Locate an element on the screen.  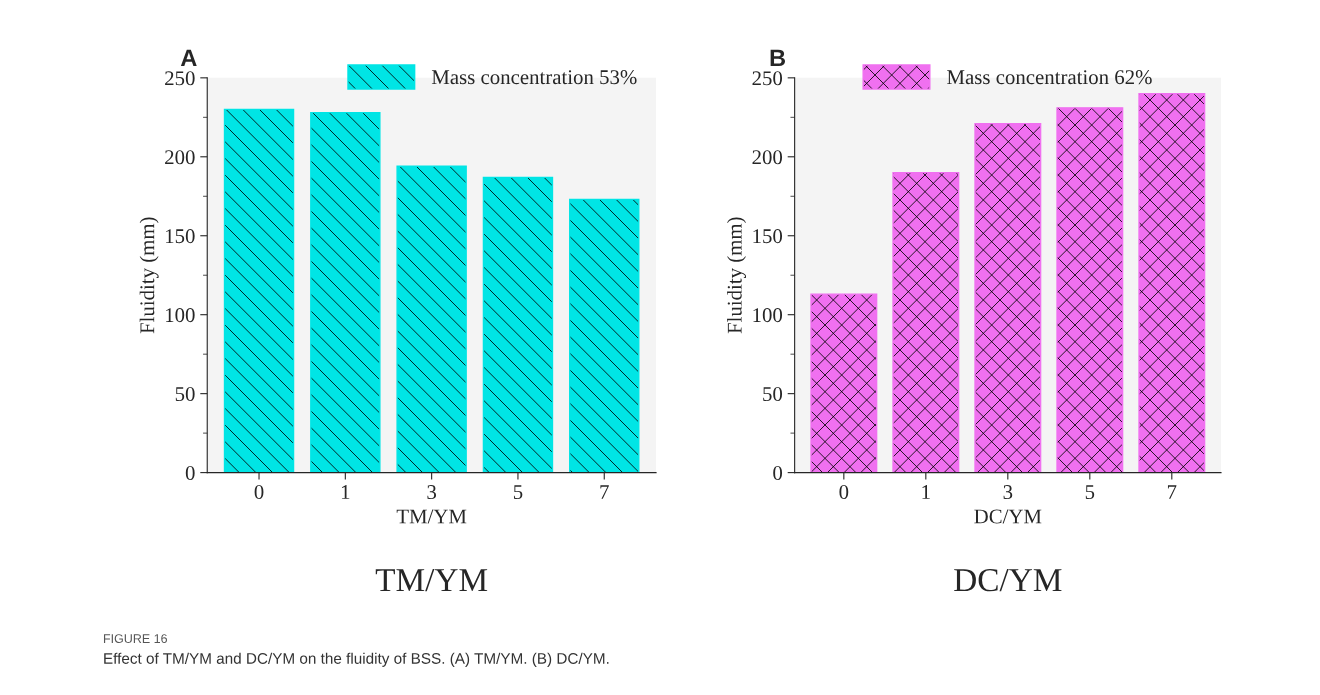
text: Effect of TM/YM and DC/YM on the fluidity of BSS. (A) TM/YM. (B) DC/YM. is located at coordinates (356, 659).